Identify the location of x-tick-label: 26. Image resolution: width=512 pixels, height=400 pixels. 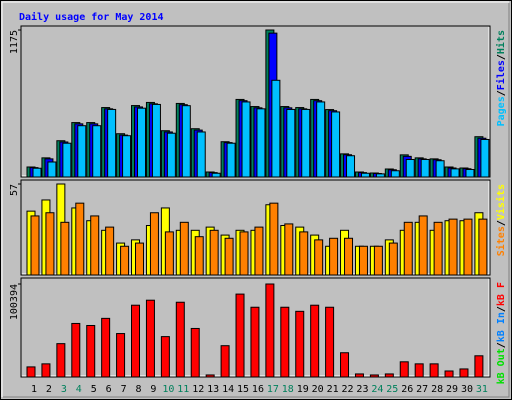
(407, 389).